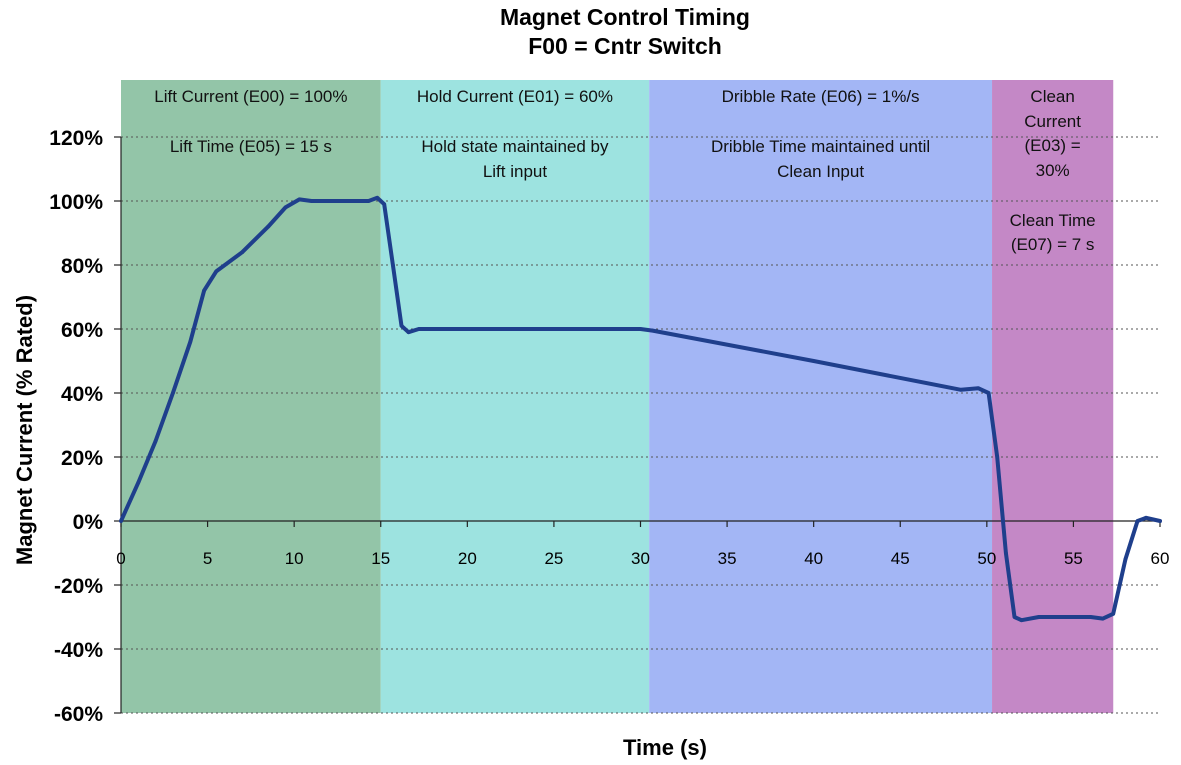 The width and height of the screenshot is (1181, 765). I want to click on y-tick-label-2: 80%, so click(82, 266).